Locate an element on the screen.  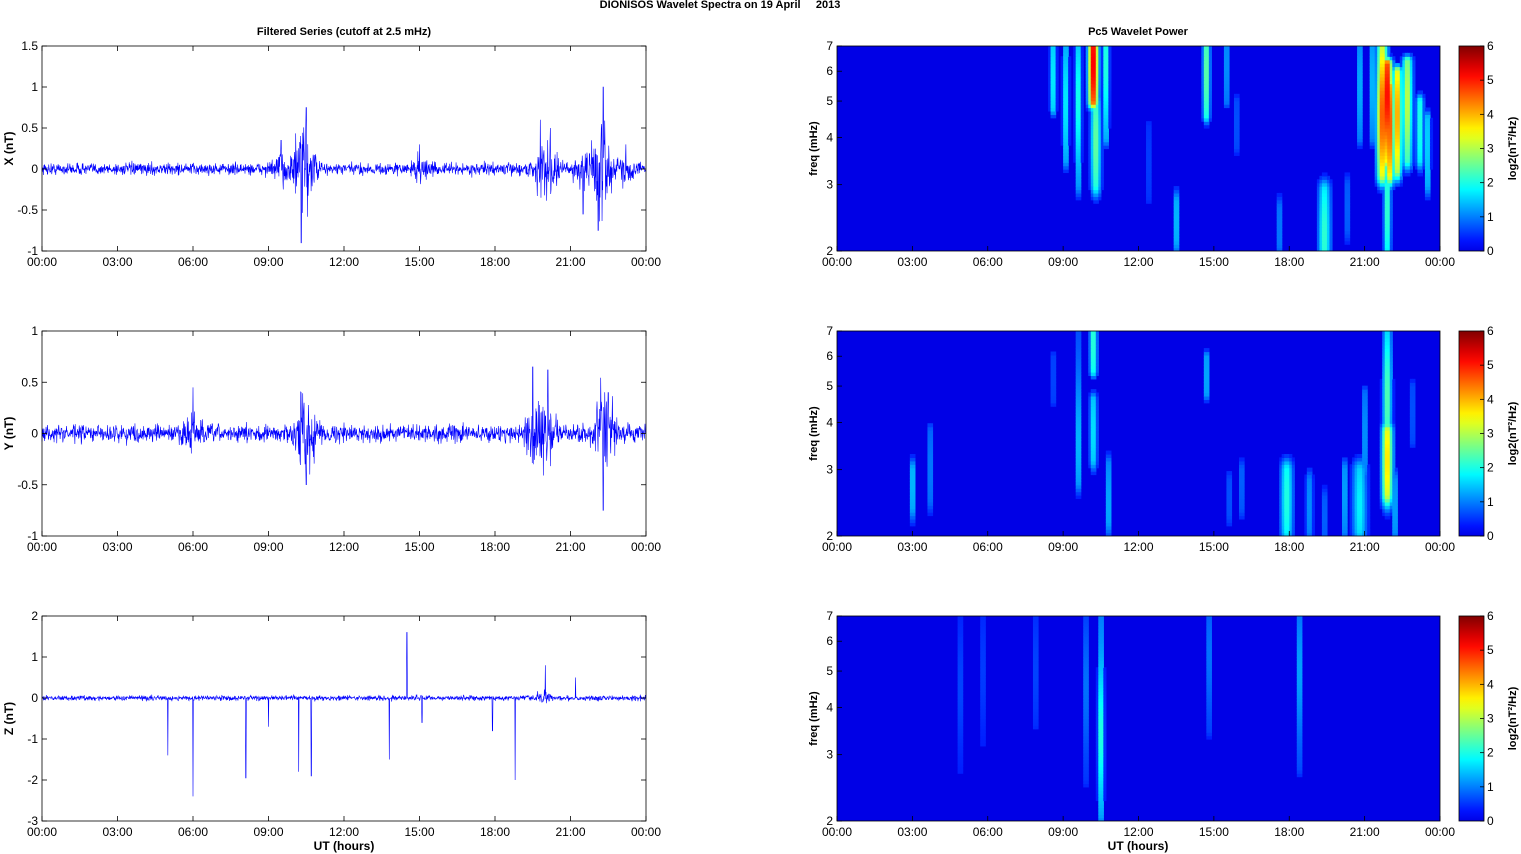
x-series-x-tick-label: 00:00 is located at coordinates (646, 262).